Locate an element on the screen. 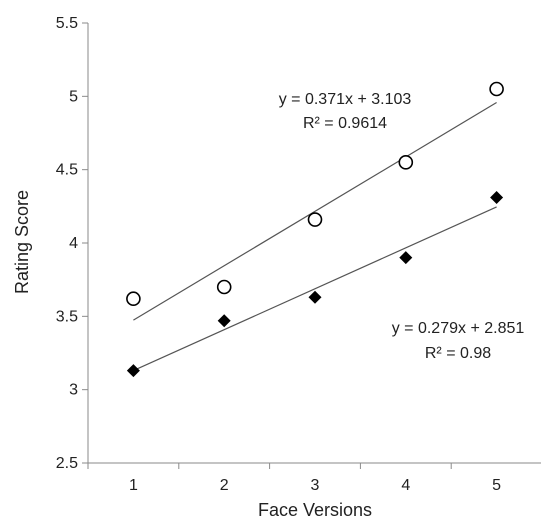  x-tick-label: 1 is located at coordinates (133, 485).